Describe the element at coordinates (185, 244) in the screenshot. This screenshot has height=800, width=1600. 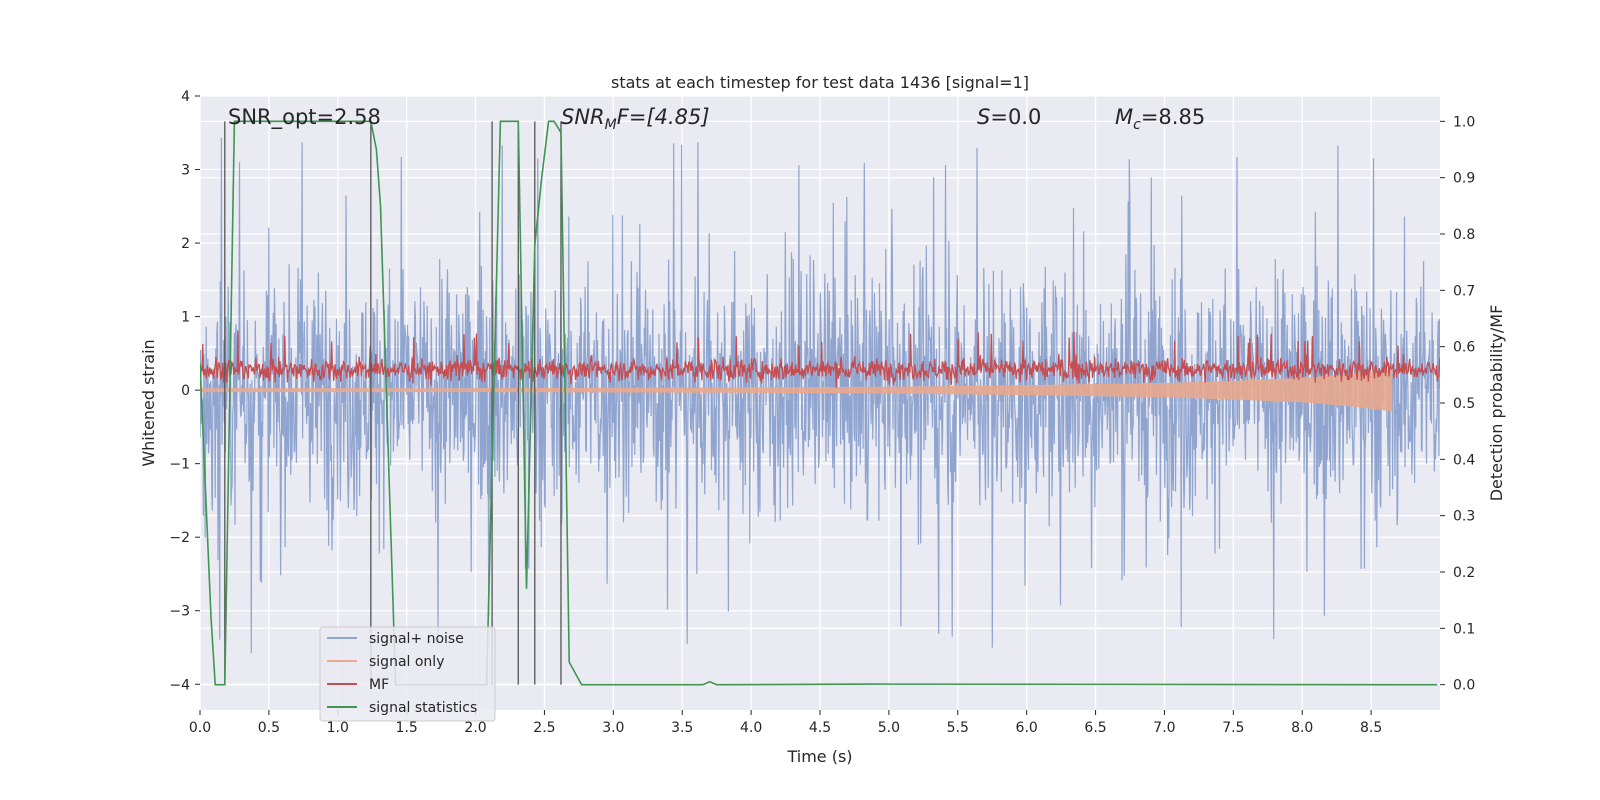
I see `y-tick-label: 2` at that location.